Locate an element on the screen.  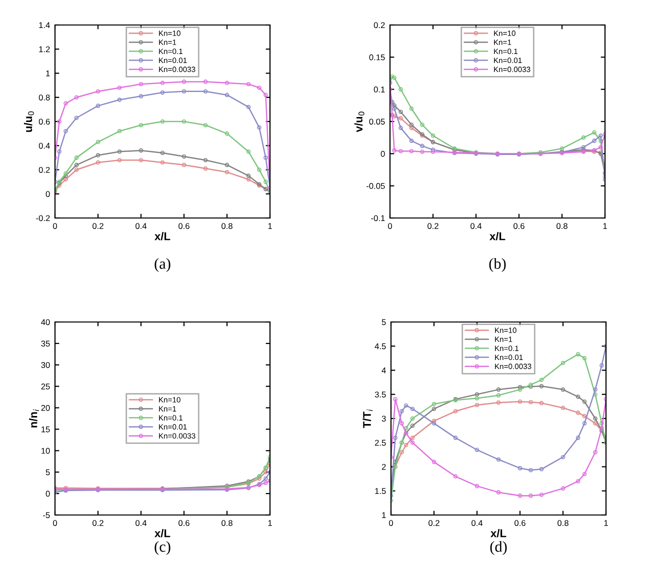
y-tick-label: -0.05 is located at coordinates (375, 186).